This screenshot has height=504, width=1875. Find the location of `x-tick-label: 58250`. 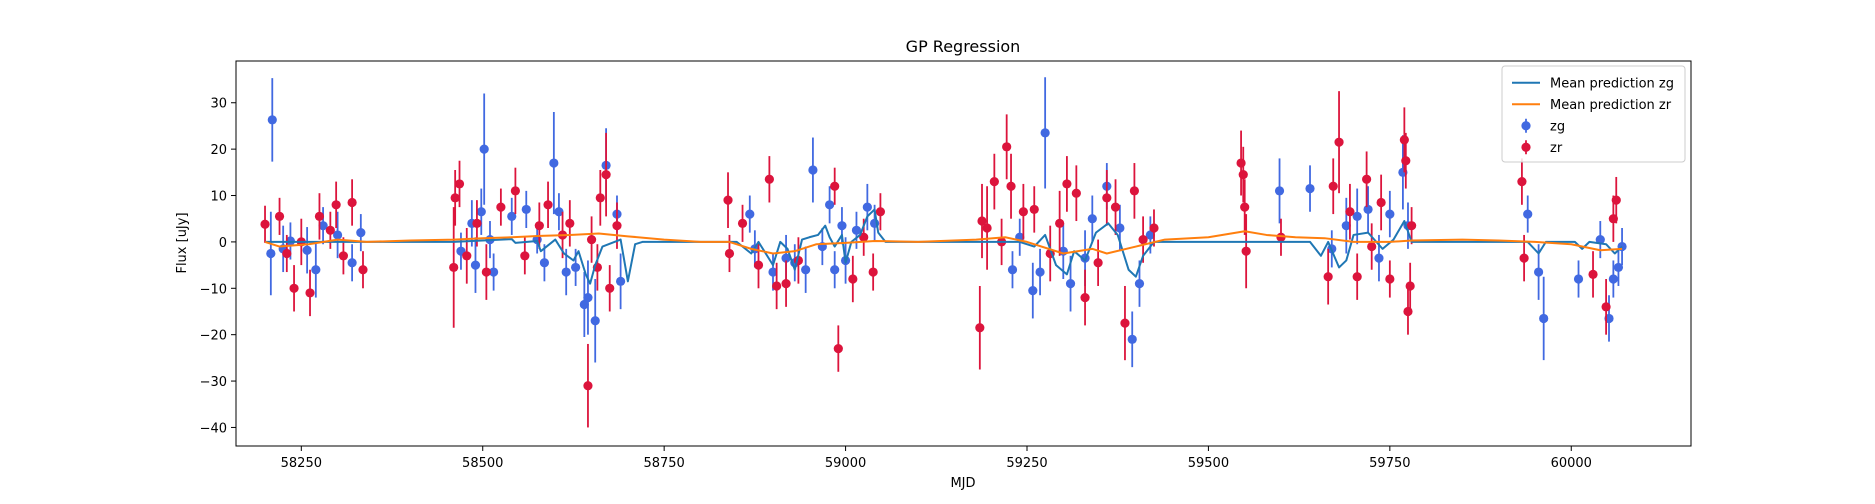

x-tick-label: 58250 is located at coordinates (301, 463).